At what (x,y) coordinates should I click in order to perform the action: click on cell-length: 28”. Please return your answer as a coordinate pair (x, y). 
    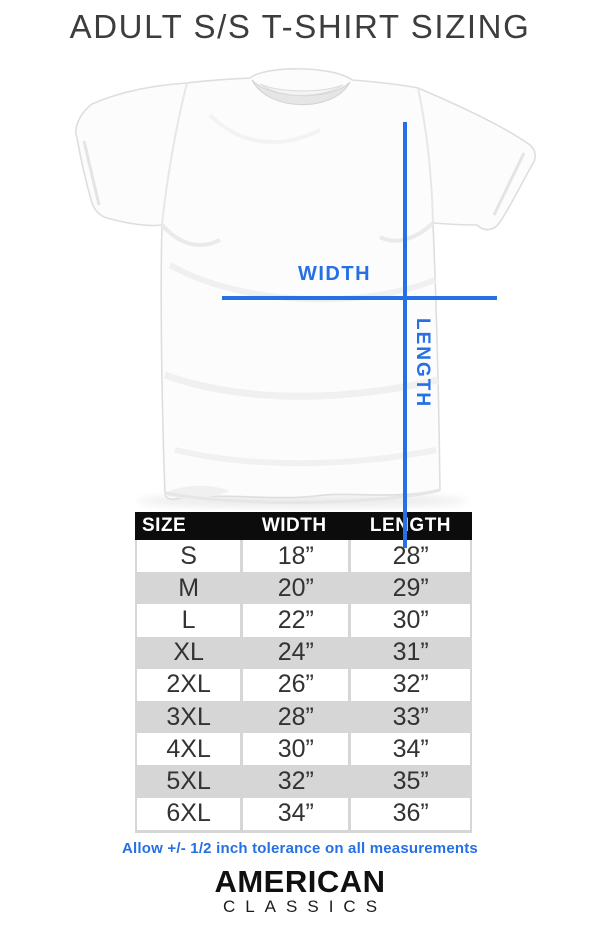
    Looking at the image, I should click on (409, 556).